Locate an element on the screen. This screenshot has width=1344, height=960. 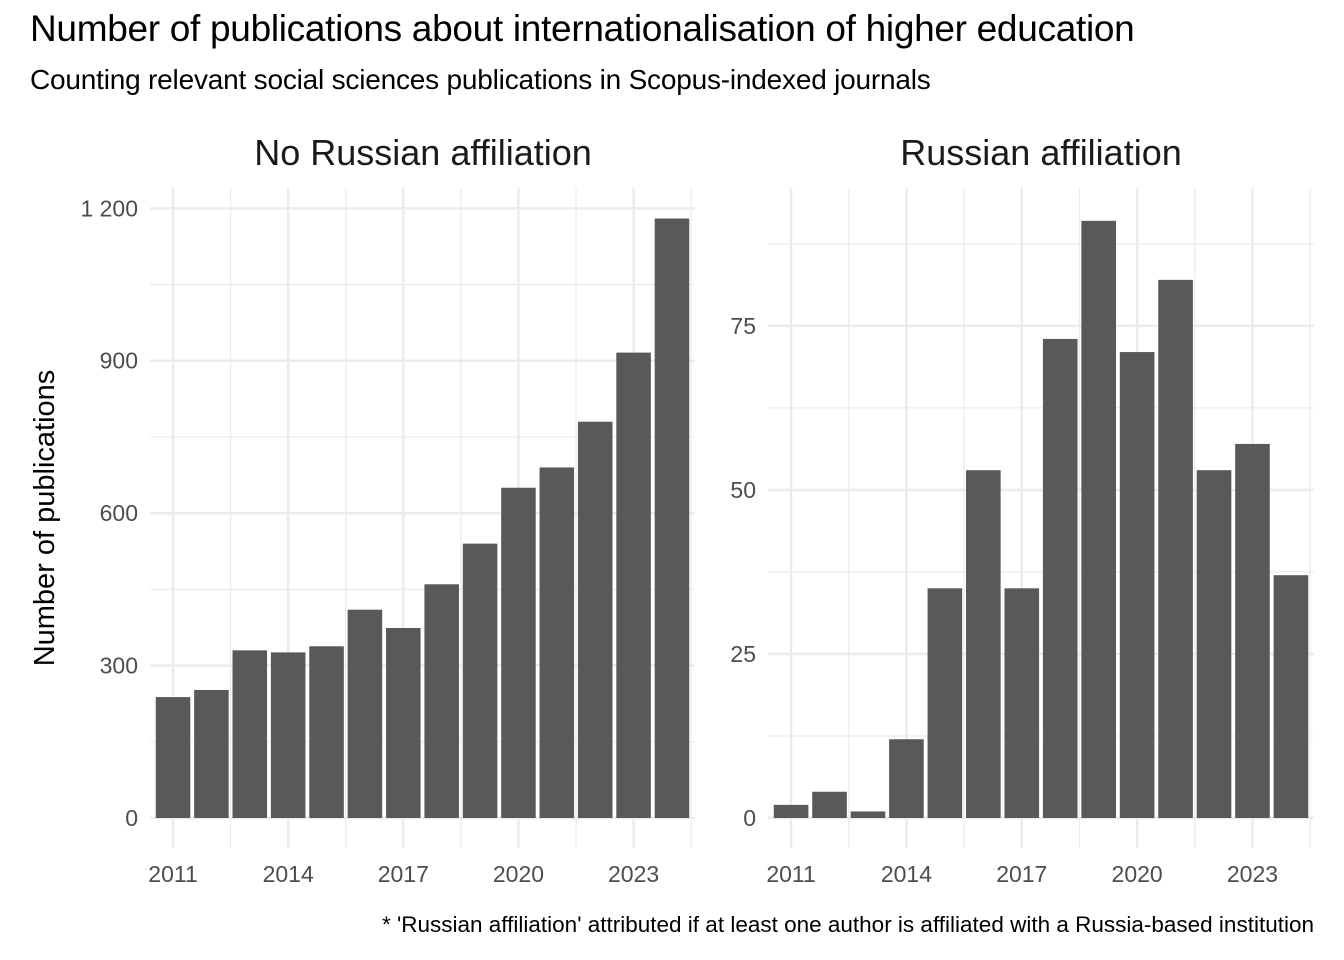
y-tick-label: 25 is located at coordinates (743, 654).